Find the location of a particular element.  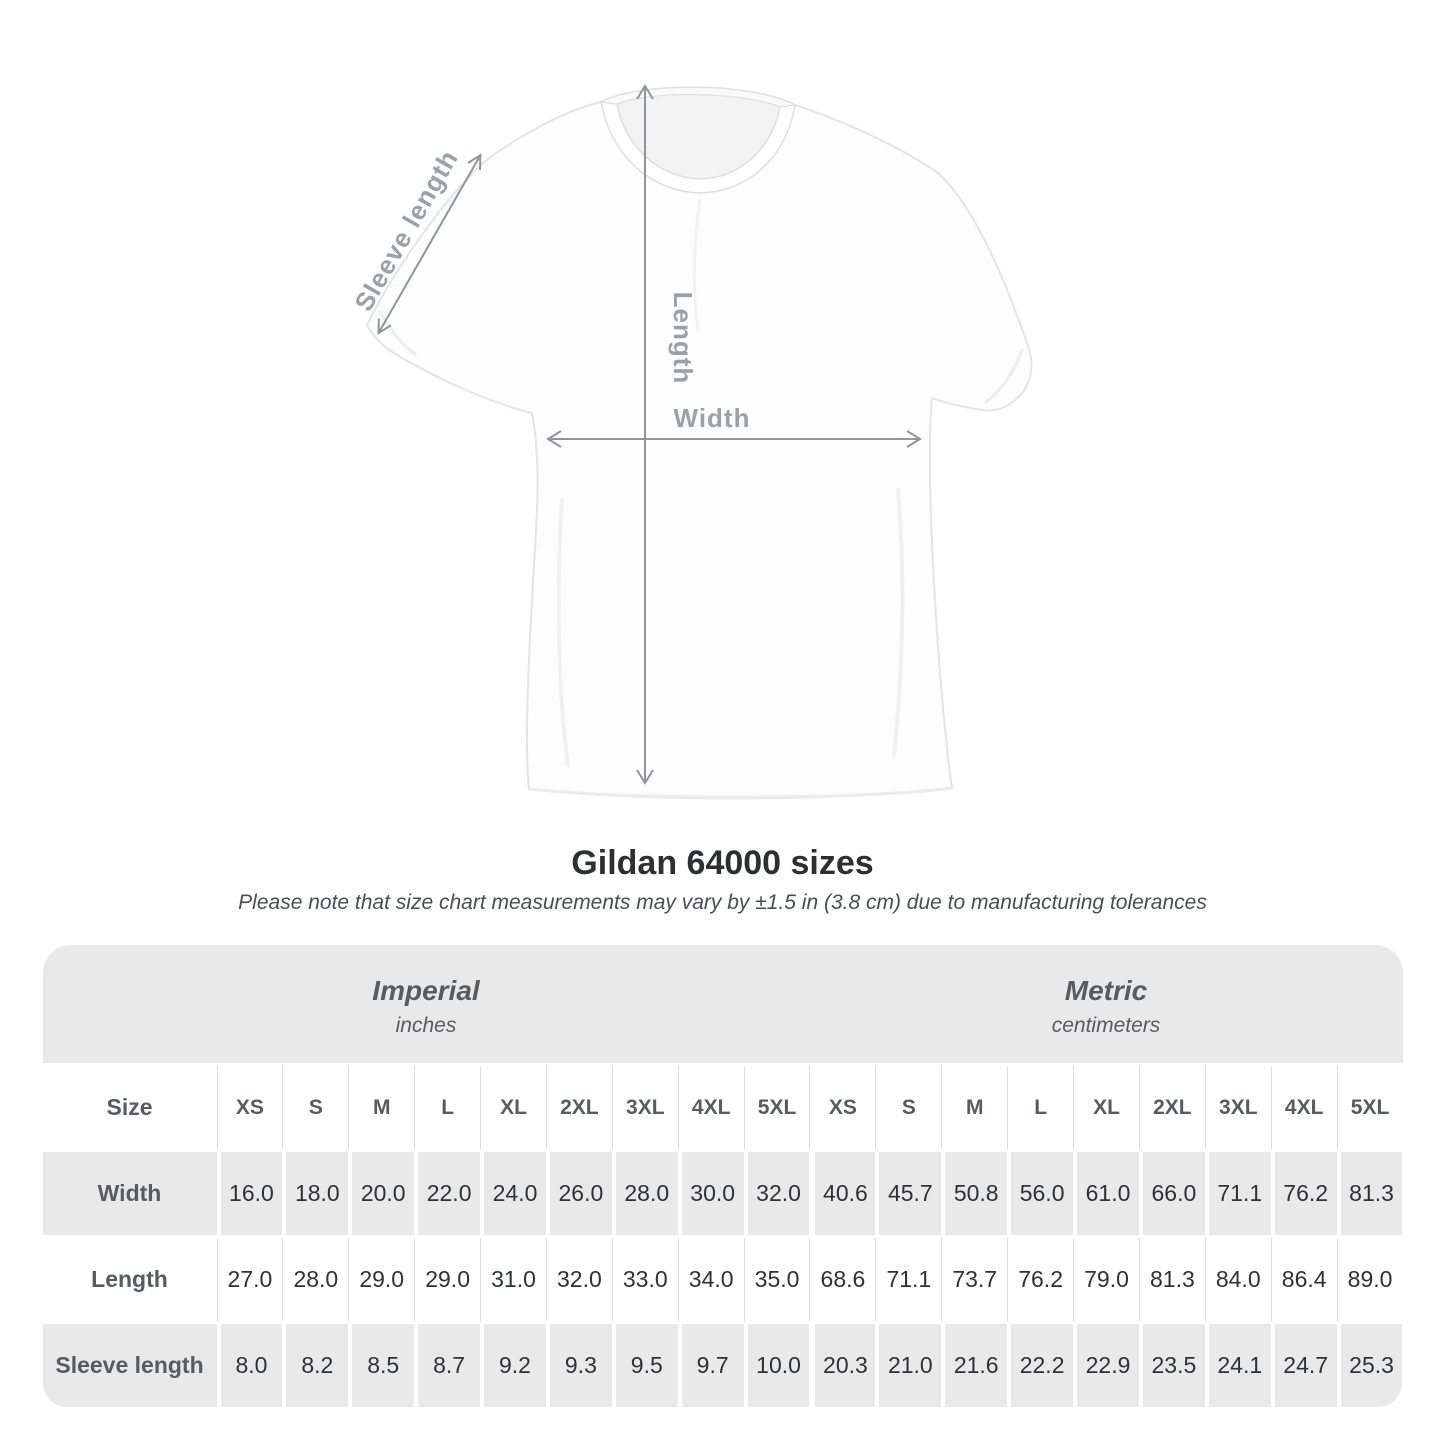

length-value-cell: 81.3 is located at coordinates (1171, 1279).